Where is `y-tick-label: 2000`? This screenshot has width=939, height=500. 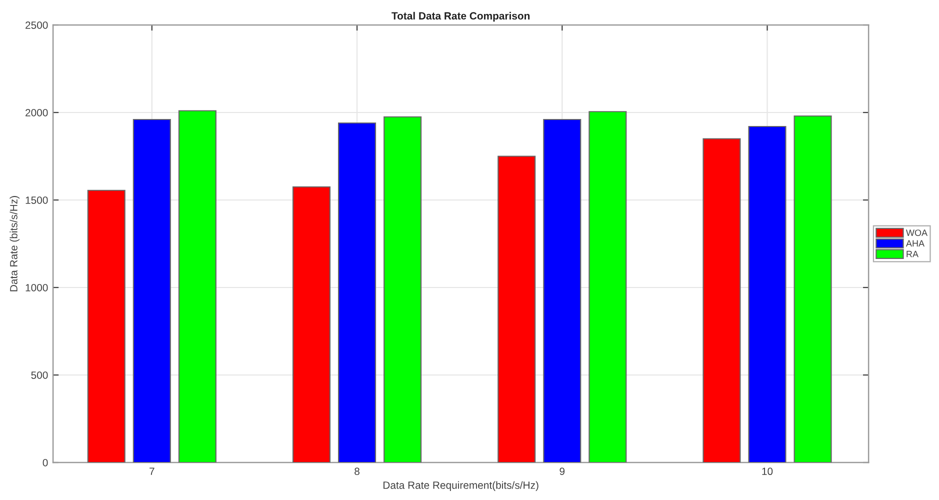
y-tick-label: 2000 is located at coordinates (37, 112).